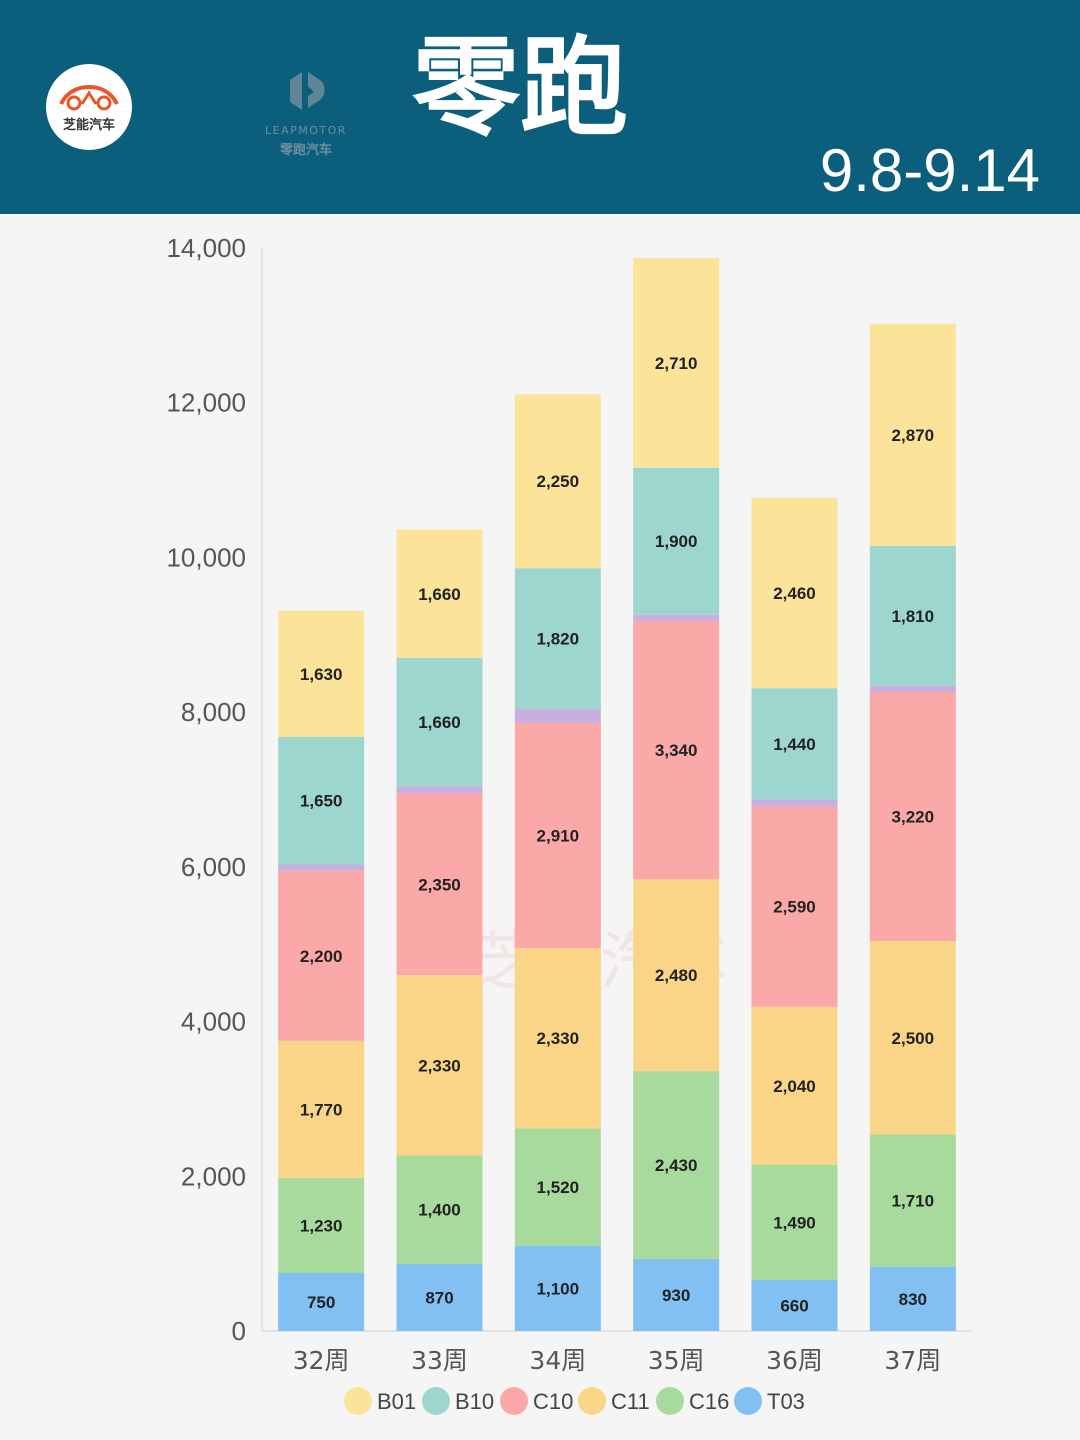 This screenshot has height=1440, width=1080. I want to click on x-tick-label: 37周, so click(912, 1360).